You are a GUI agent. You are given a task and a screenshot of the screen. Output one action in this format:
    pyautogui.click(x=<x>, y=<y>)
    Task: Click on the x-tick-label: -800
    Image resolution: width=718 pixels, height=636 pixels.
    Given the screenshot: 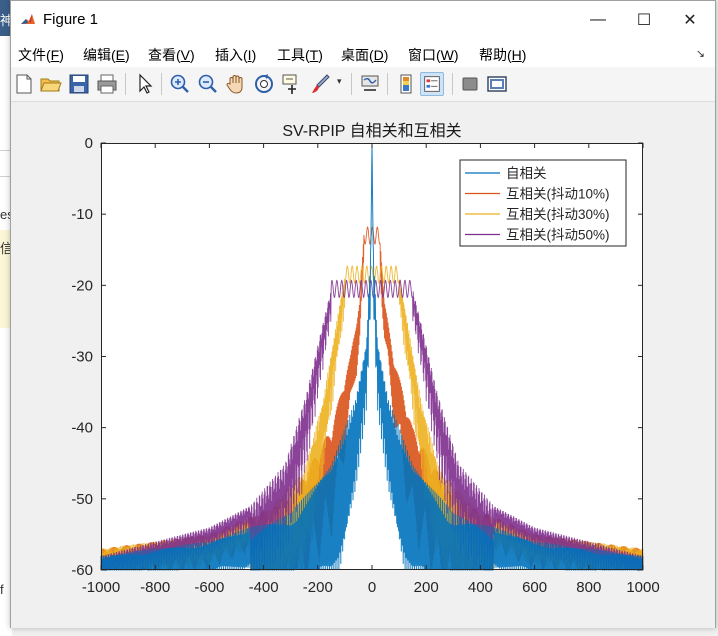 What is the action you would take?
    pyautogui.click(x=155, y=587)
    